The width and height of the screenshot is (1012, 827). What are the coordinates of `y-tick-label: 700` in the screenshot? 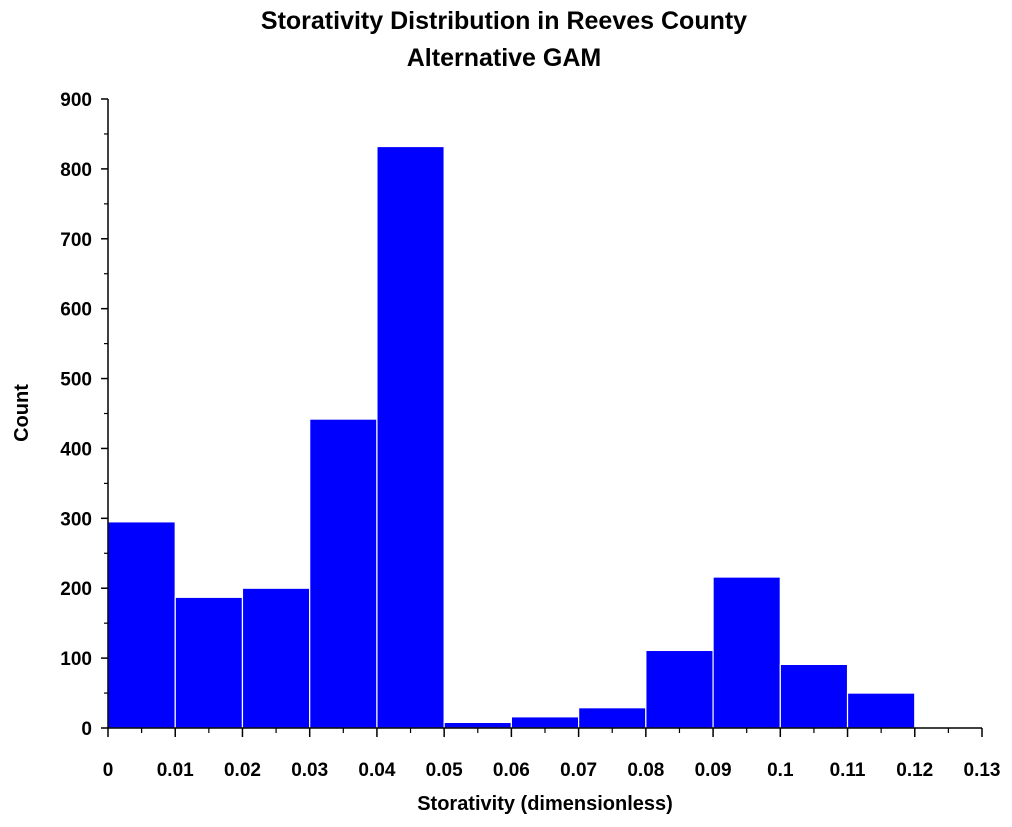 It's located at (76, 240).